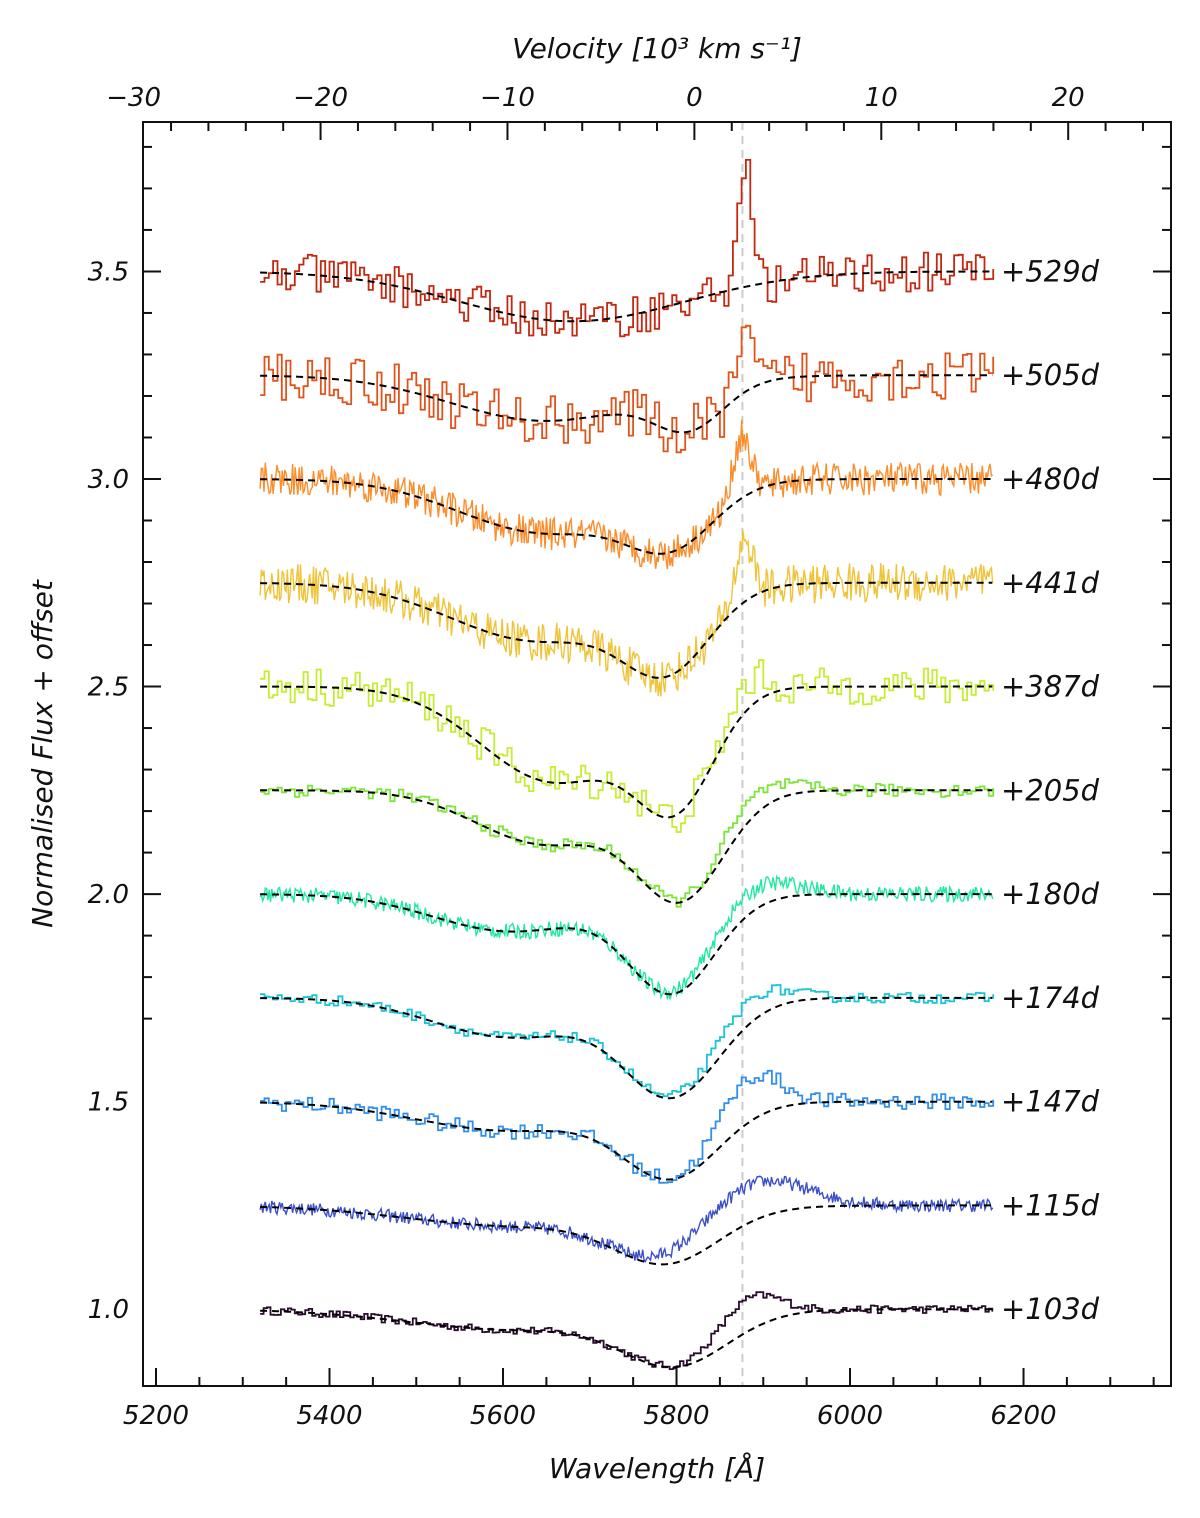  What do you see at coordinates (626, 1235) in the screenshot?
I see `fit-+115d` at bounding box center [626, 1235].